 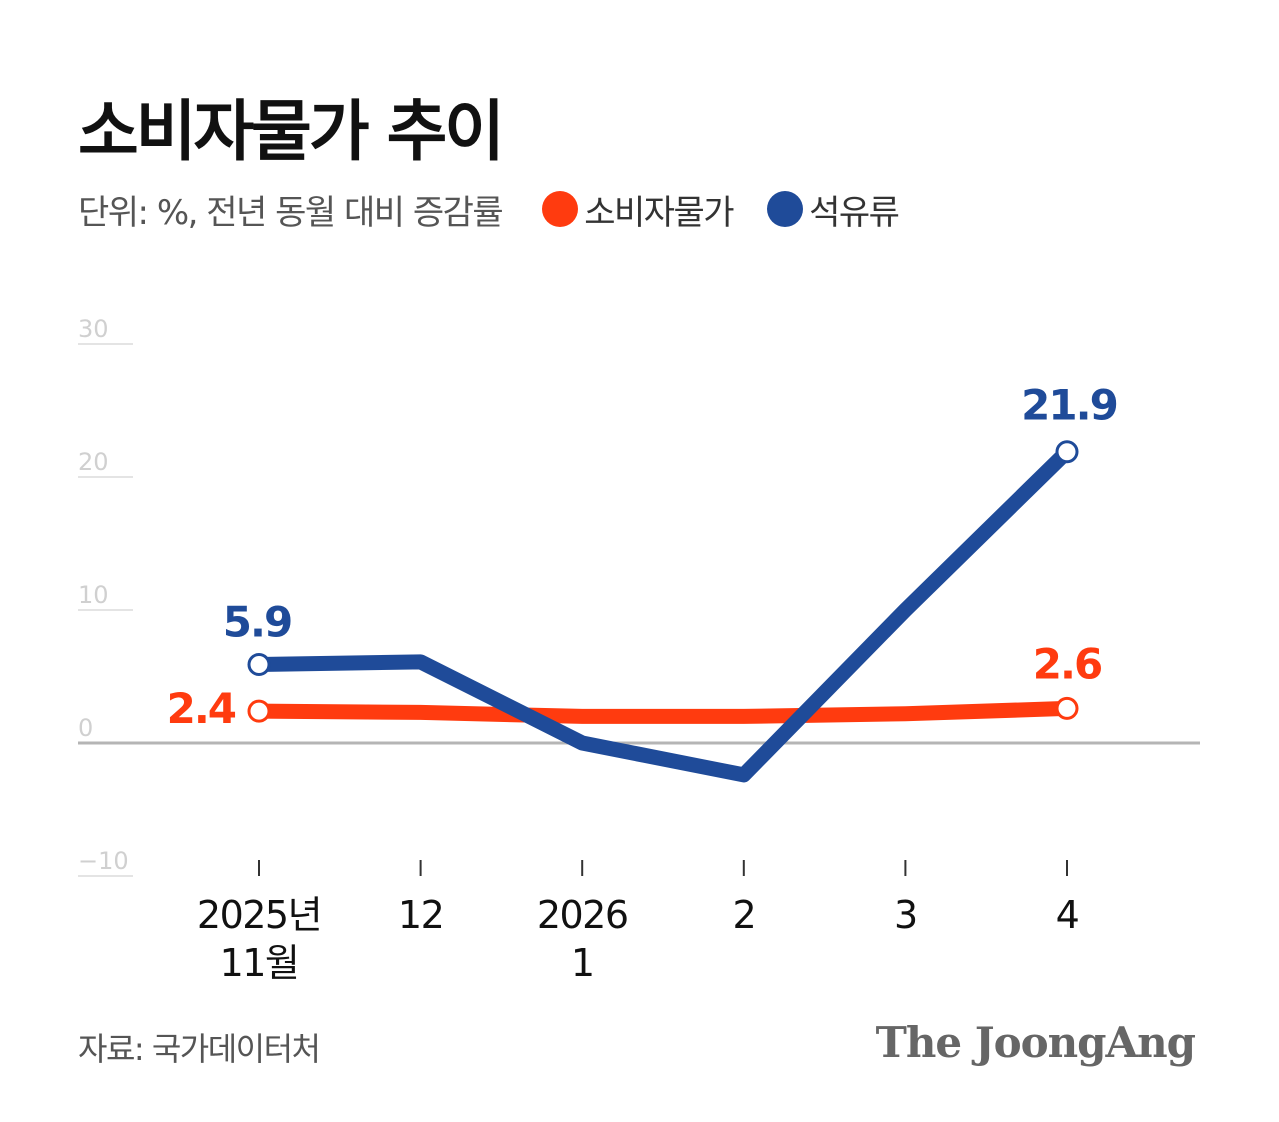 I want to click on x-tick-label: 2026, so click(x=582, y=915).